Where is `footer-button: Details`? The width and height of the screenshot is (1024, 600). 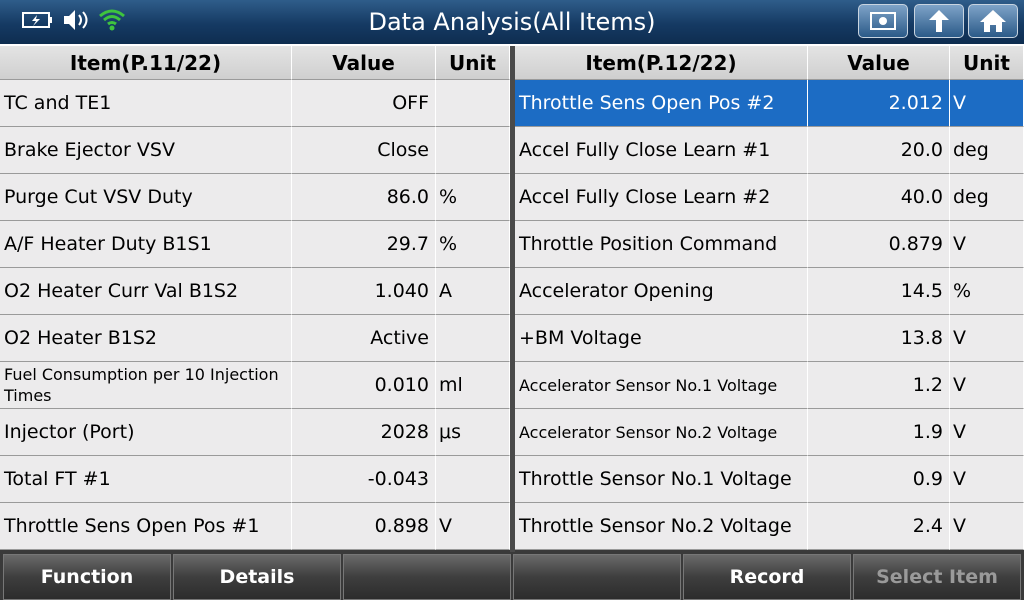
footer-button: Details is located at coordinates (257, 577).